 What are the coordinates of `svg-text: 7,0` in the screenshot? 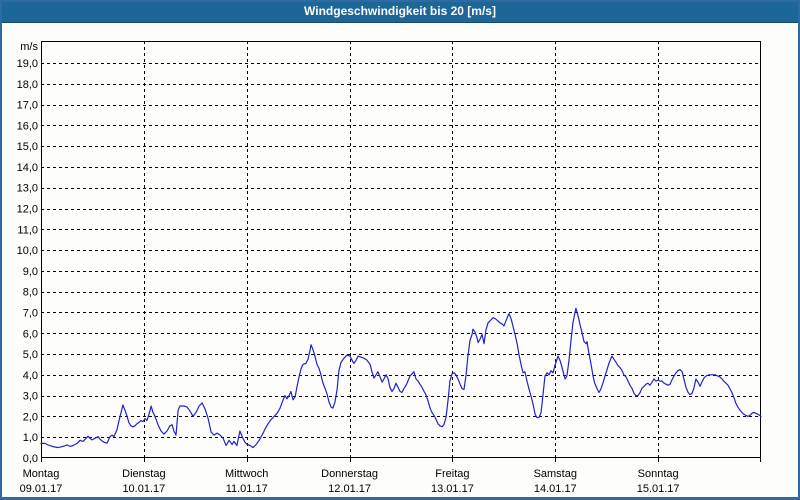 It's located at (30, 313).